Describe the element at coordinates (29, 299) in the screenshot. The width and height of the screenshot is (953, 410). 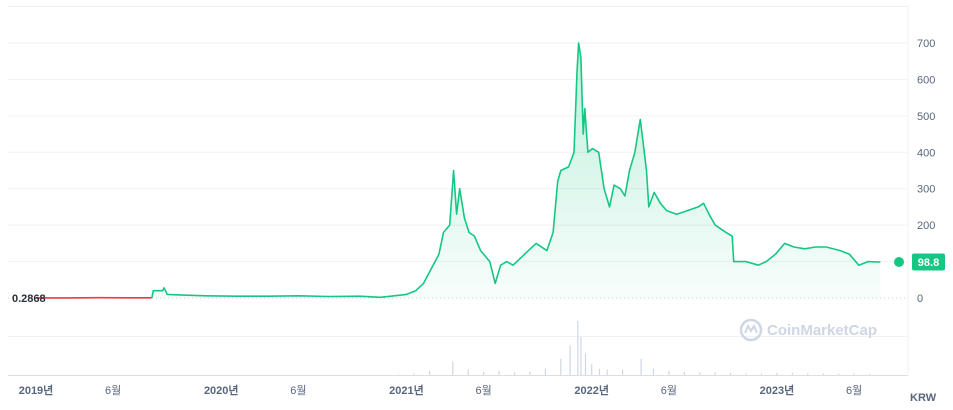
I see `start-price-label: 0.2868` at that location.